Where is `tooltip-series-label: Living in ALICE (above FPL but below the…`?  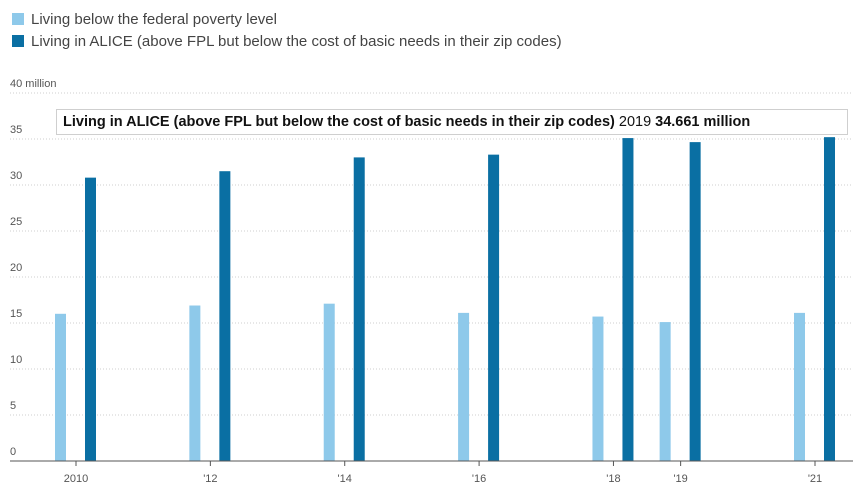 tooltip-series-label: Living in ALICE (above FPL but below the… is located at coordinates (339, 122).